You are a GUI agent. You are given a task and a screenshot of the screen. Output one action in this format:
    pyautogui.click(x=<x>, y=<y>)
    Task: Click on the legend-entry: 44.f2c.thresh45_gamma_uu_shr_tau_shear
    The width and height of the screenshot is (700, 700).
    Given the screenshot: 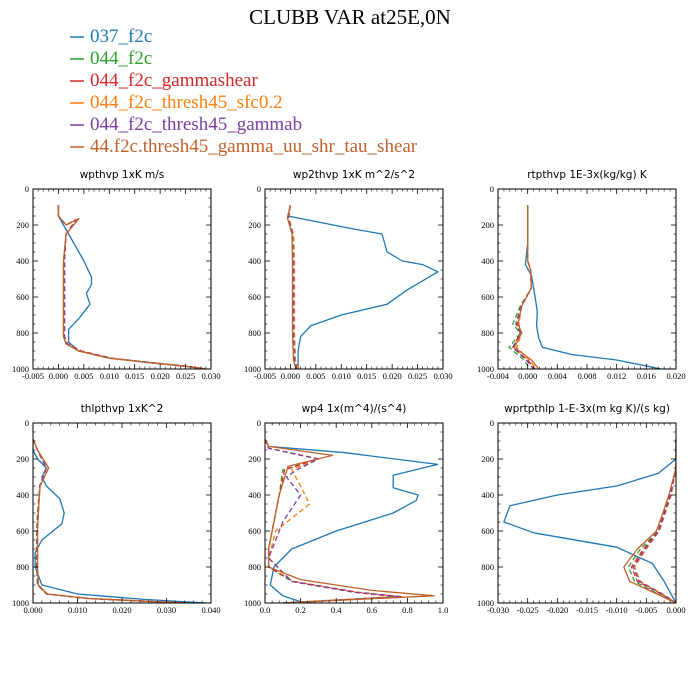 What is the action you would take?
    pyautogui.click(x=244, y=146)
    